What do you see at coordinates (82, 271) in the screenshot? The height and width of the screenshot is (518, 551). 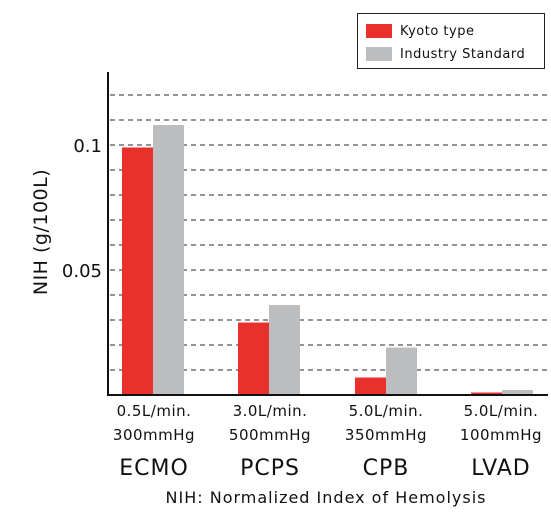 I see `y-tick-label: 0.05` at bounding box center [82, 271].